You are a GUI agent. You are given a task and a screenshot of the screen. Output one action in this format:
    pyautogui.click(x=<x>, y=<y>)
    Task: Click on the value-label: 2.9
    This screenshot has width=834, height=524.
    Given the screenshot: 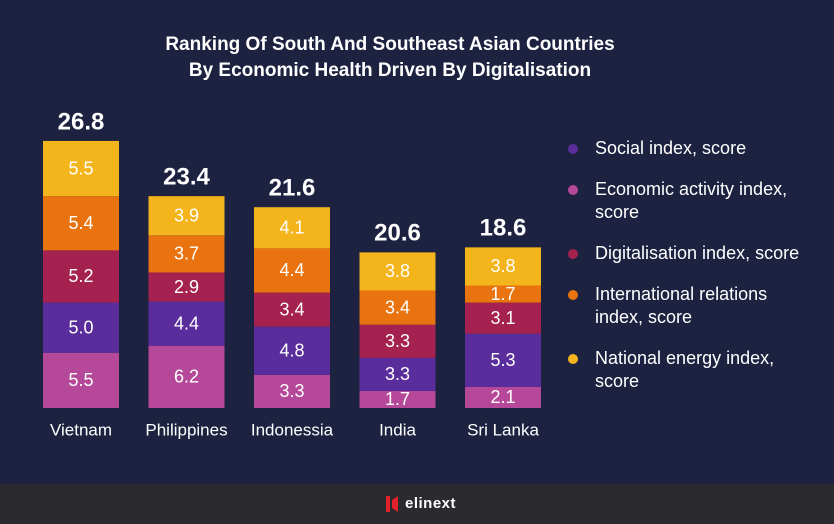 What is the action you would take?
    pyautogui.click(x=186, y=287)
    